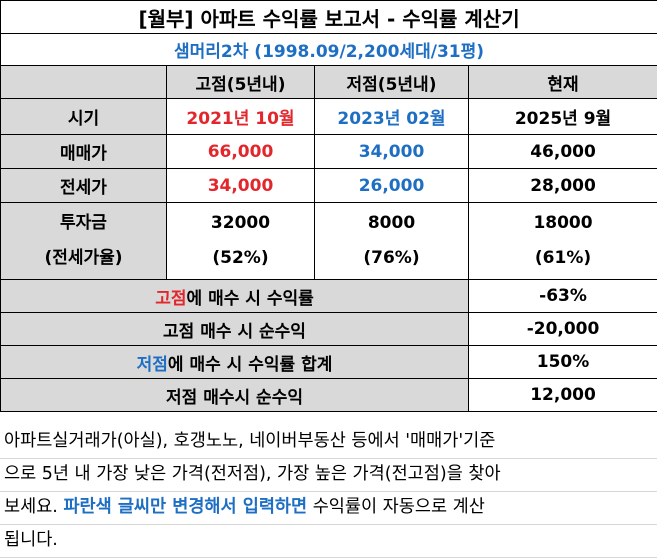 This screenshot has width=657, height=558. What do you see at coordinates (562, 395) in the screenshot?
I see `low-profit-value: 12,000` at bounding box center [562, 395].